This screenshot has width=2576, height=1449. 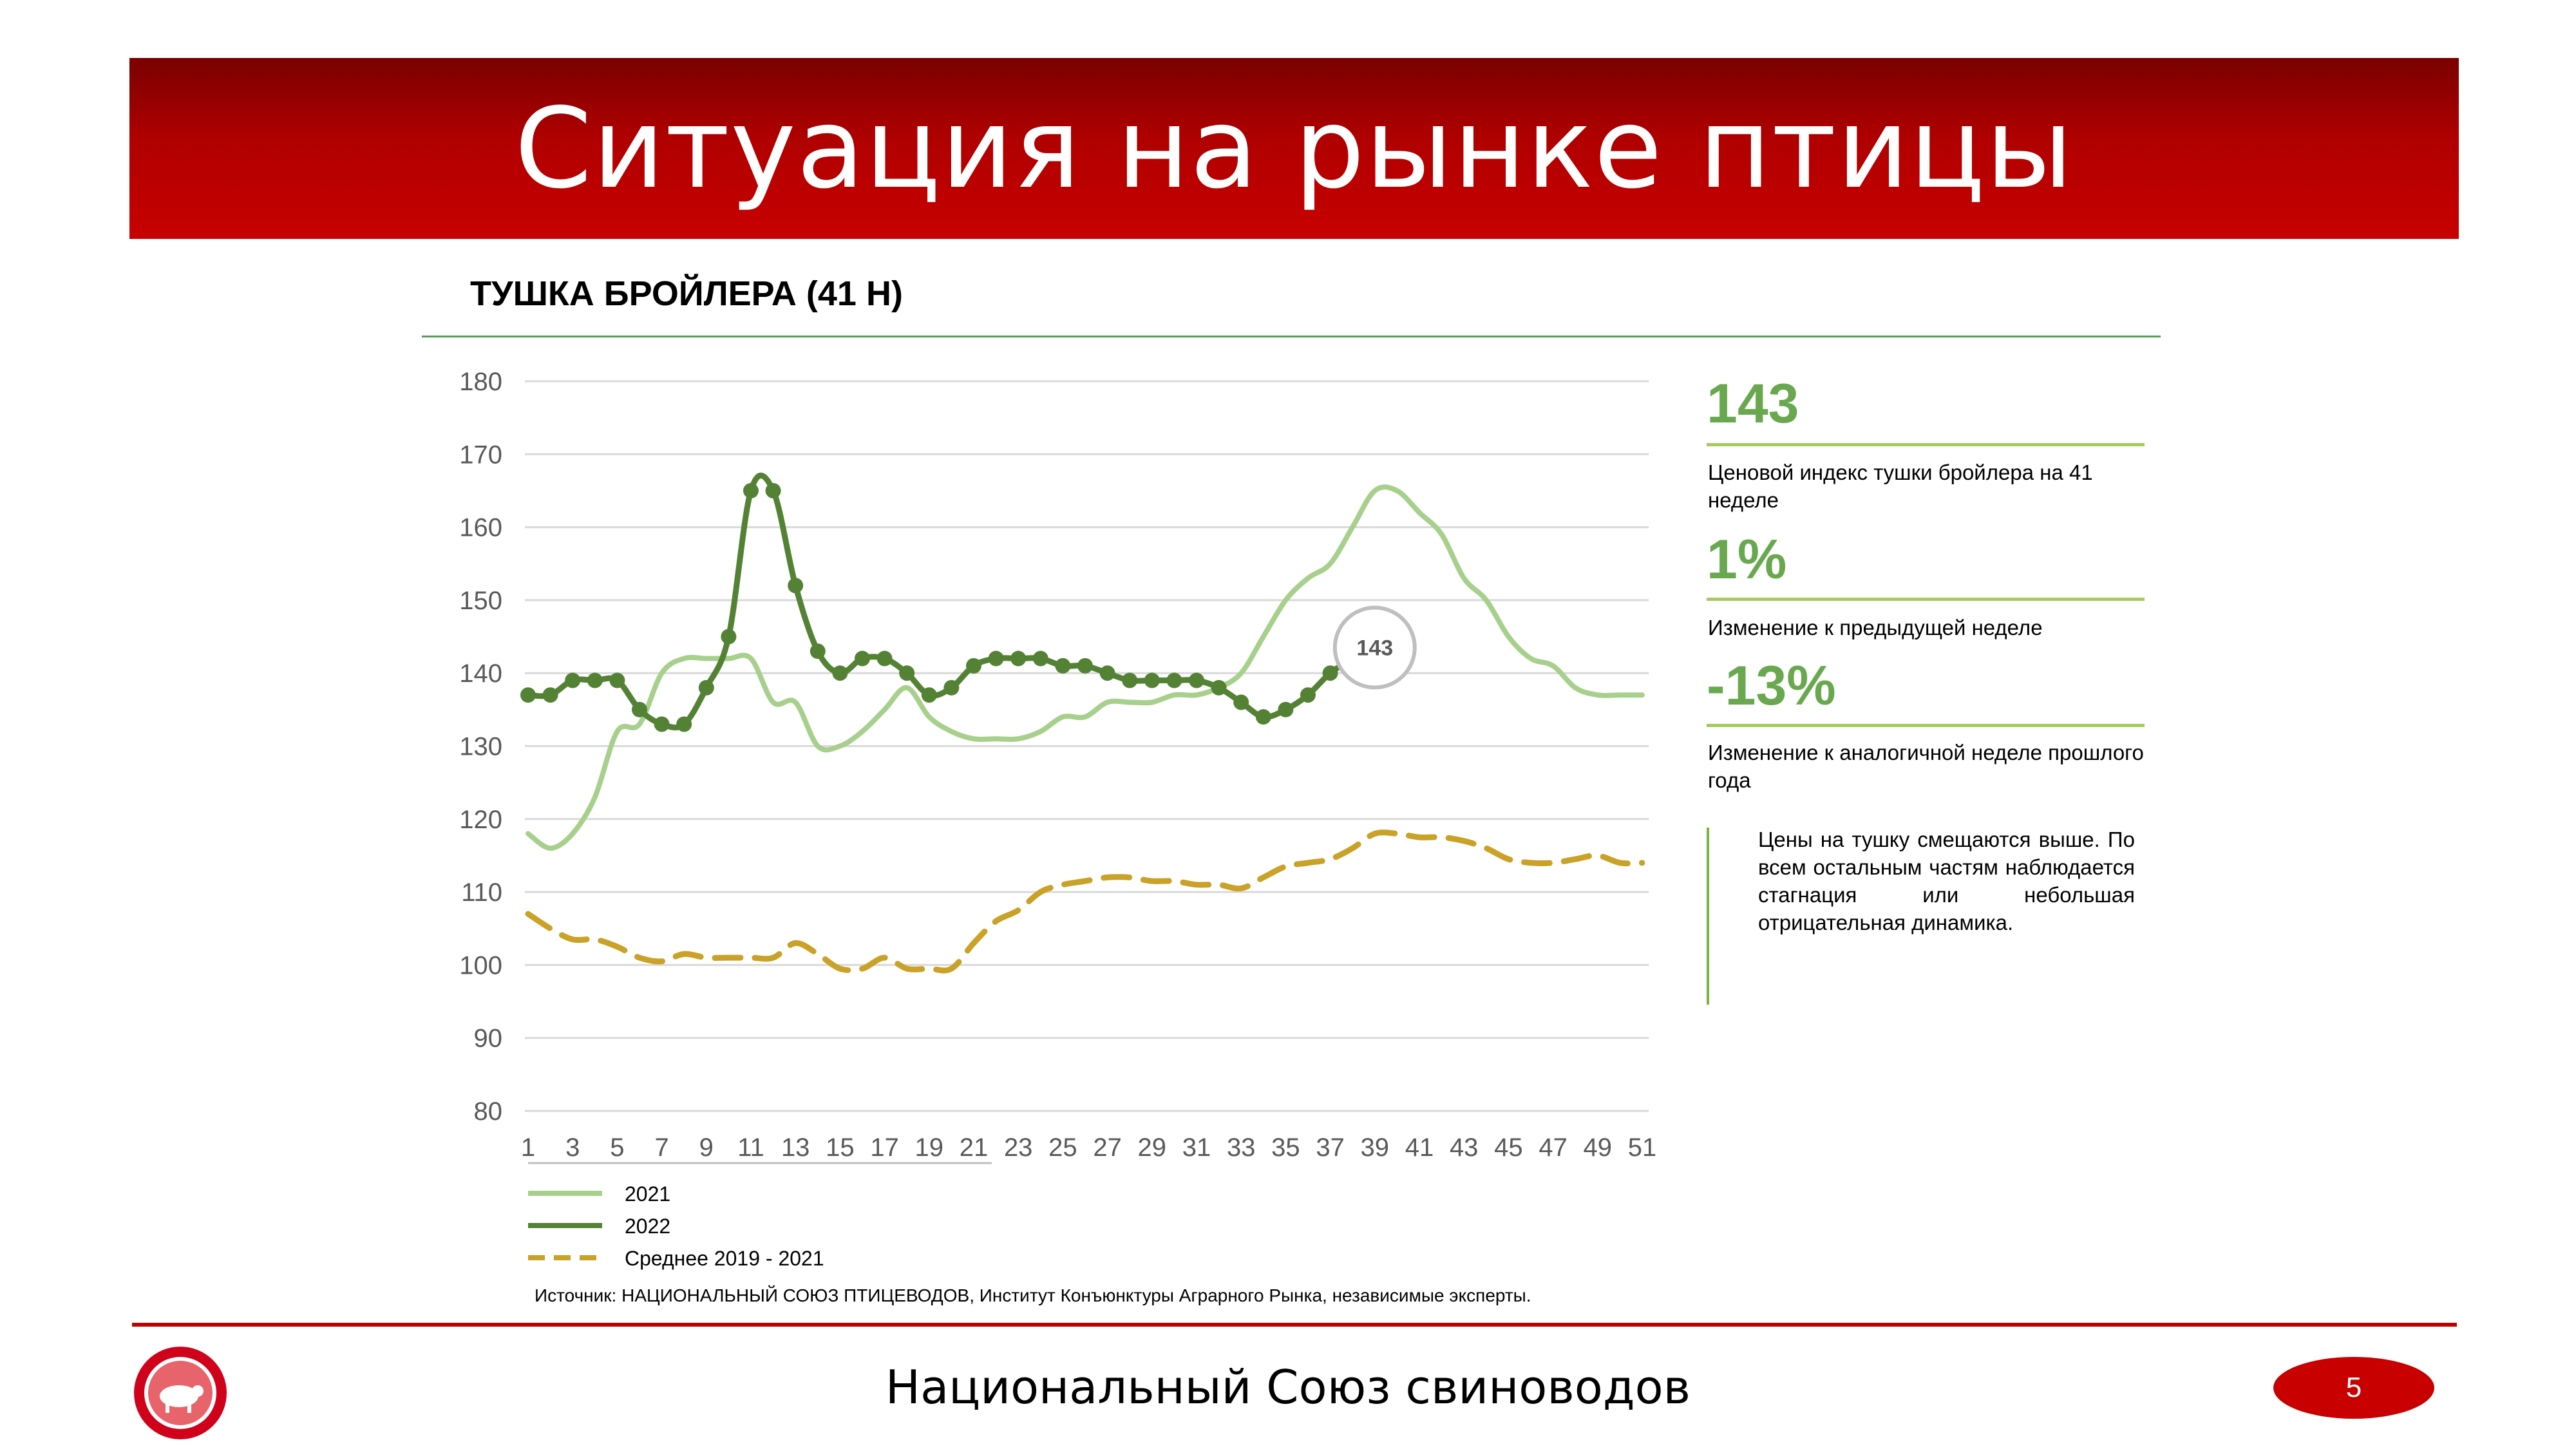 What do you see at coordinates (181, 1393) in the screenshot?
I see `union-logo` at bounding box center [181, 1393].